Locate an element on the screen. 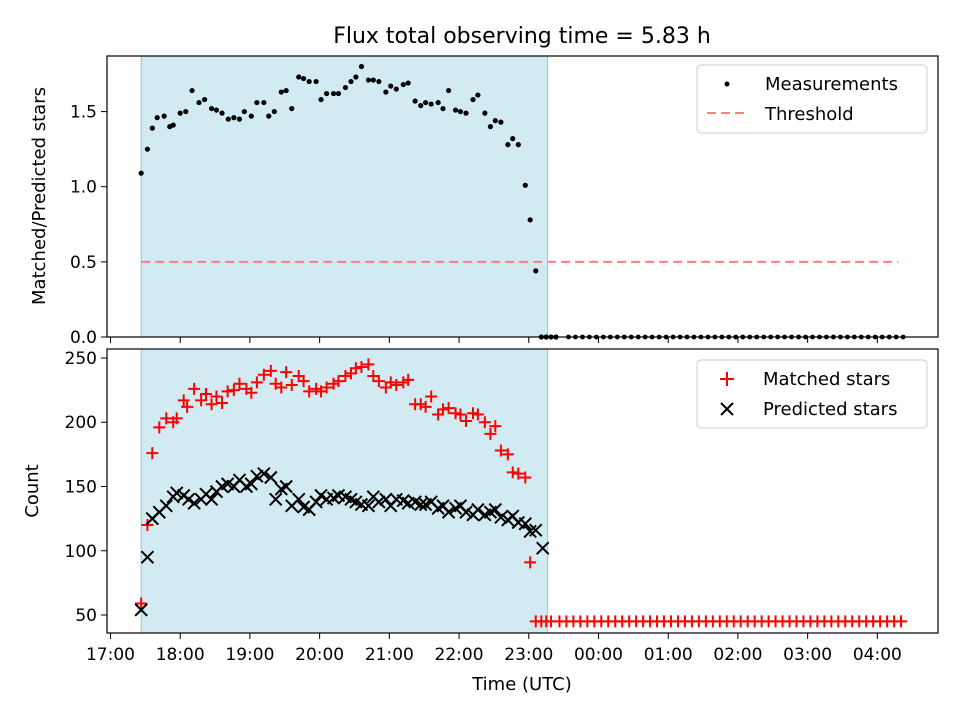 The width and height of the screenshot is (960, 720). top-y-ticks: 0.0 0.5 1.0 1.5 is located at coordinates (88, 225).